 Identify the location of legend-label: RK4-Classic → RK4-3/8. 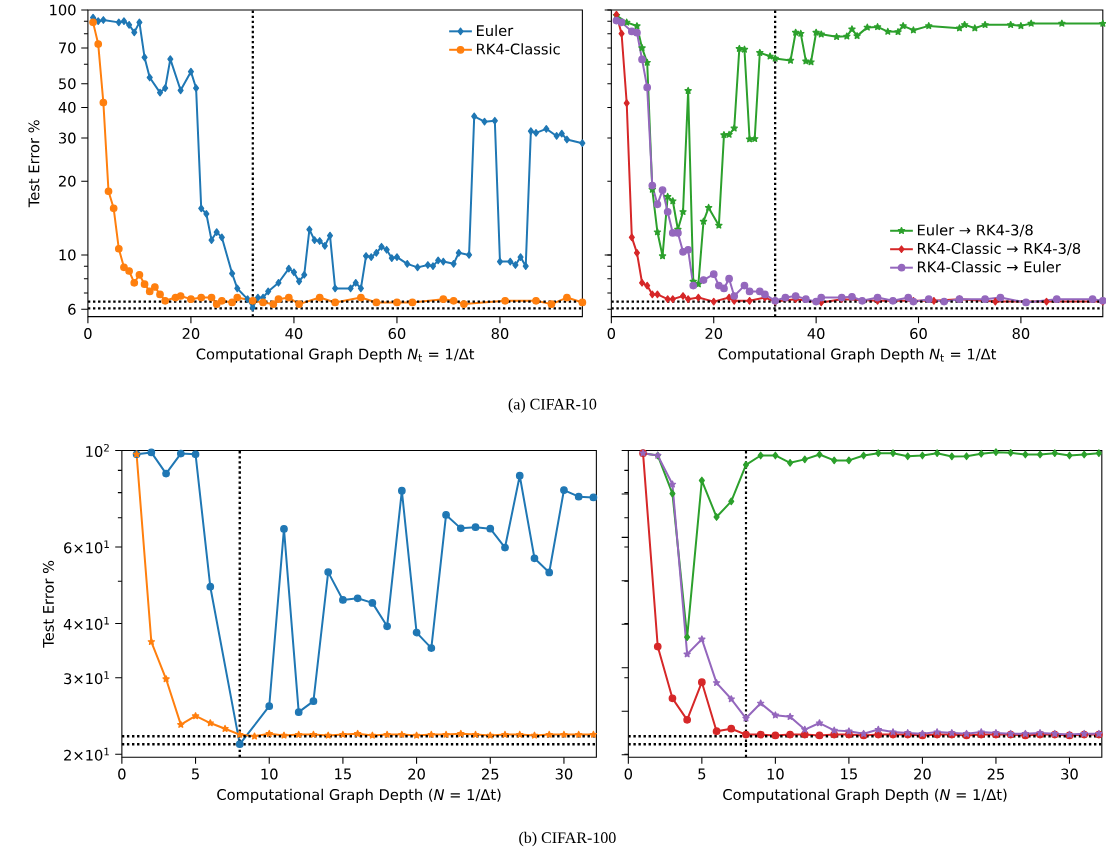
(999, 249).